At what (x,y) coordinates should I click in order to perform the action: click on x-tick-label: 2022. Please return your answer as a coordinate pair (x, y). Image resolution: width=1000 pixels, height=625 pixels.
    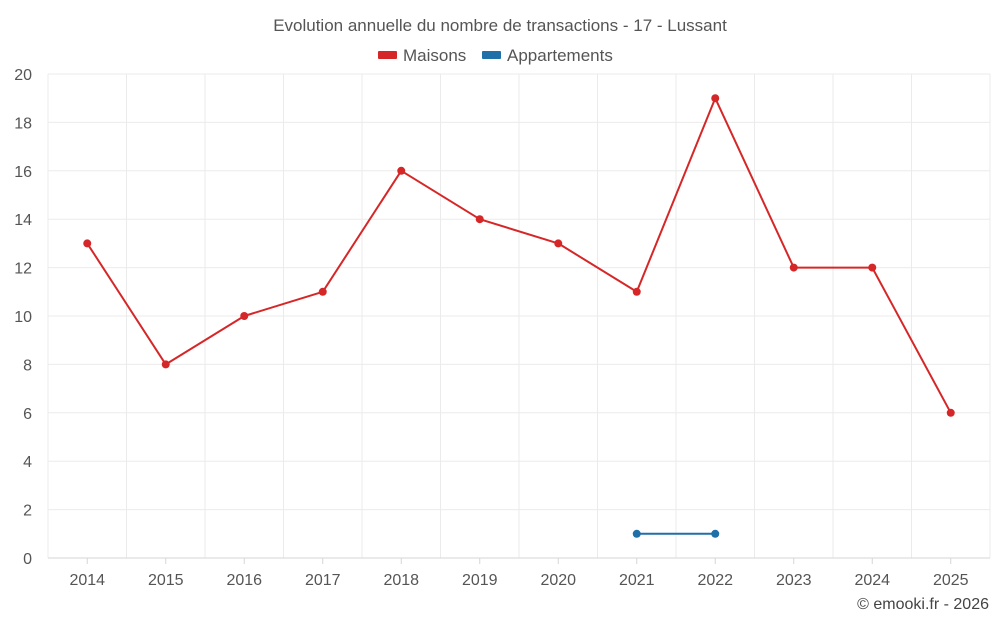
    Looking at the image, I should click on (715, 580).